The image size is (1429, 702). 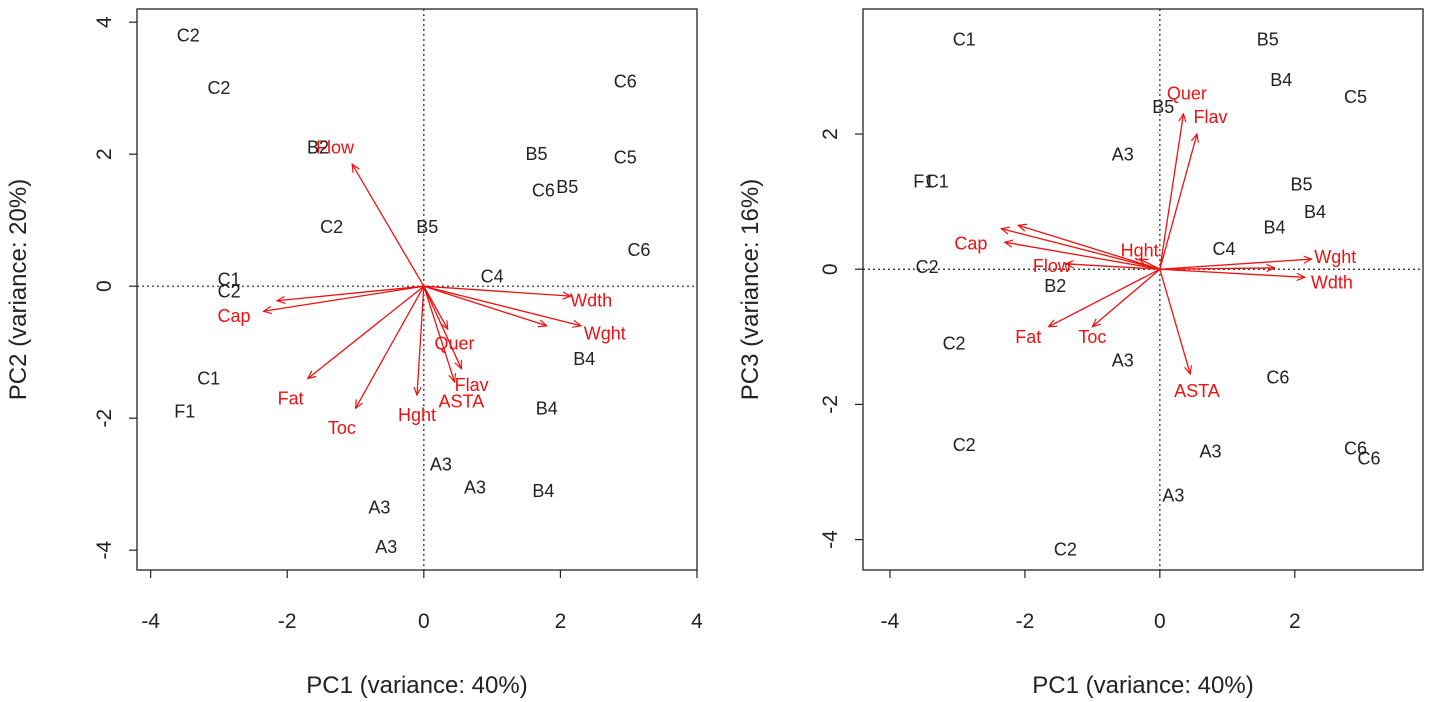 What do you see at coordinates (697, 621) in the screenshot?
I see `x-tick-label: 4` at bounding box center [697, 621].